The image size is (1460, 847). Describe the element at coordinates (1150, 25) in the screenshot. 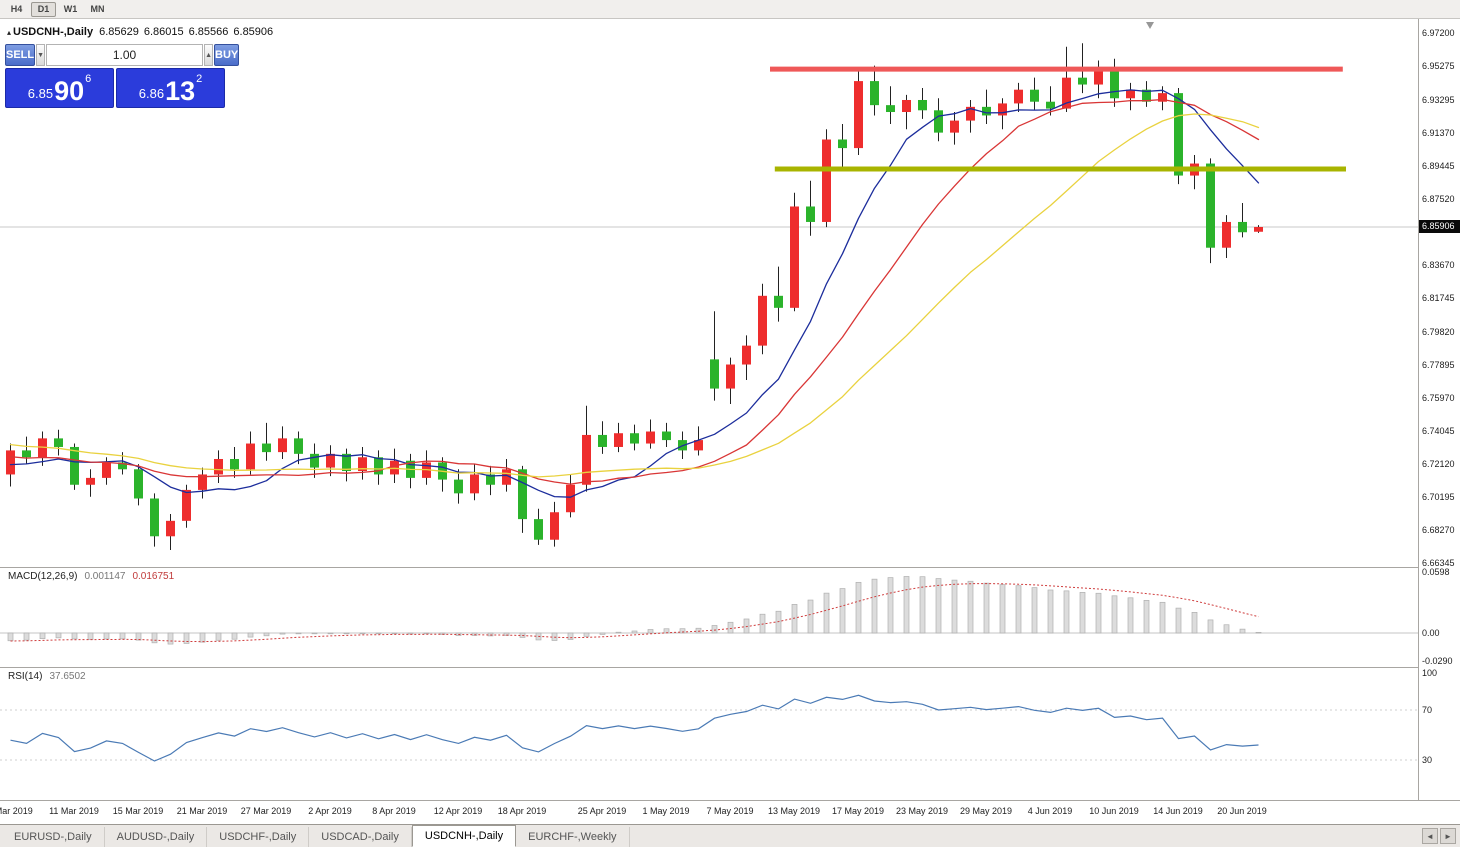

I see `chart-shift-marker-icon` at that location.